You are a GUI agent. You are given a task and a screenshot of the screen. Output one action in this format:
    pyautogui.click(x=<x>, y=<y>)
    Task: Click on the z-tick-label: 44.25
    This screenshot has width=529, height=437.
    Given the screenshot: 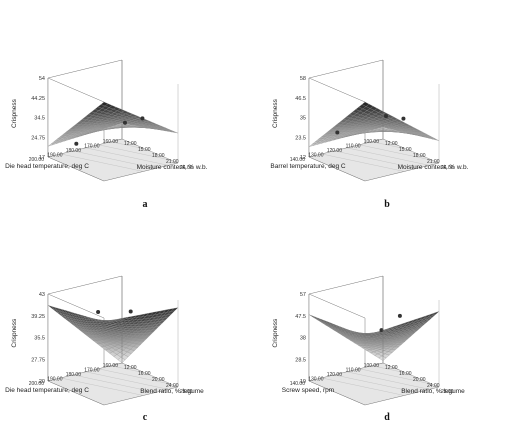 What is the action you would take?
    pyautogui.click(x=38, y=99)
    